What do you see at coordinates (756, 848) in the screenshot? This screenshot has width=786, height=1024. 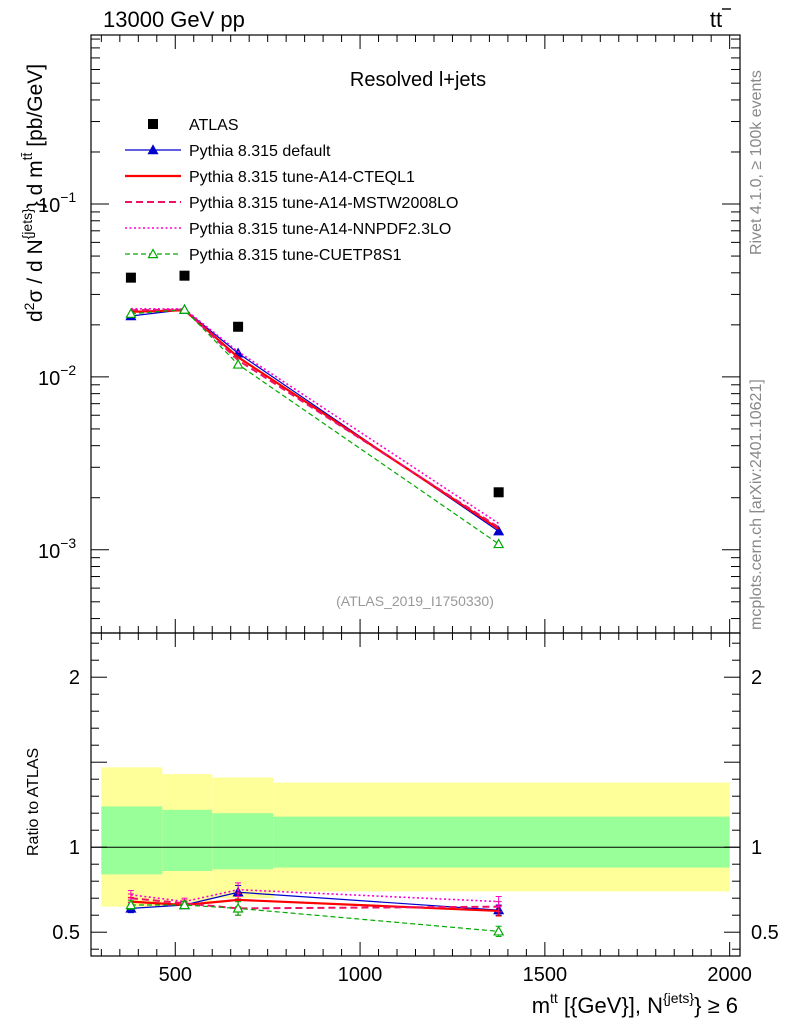 I see `y-ratio-tick-label-right: 1` at bounding box center [756, 848].